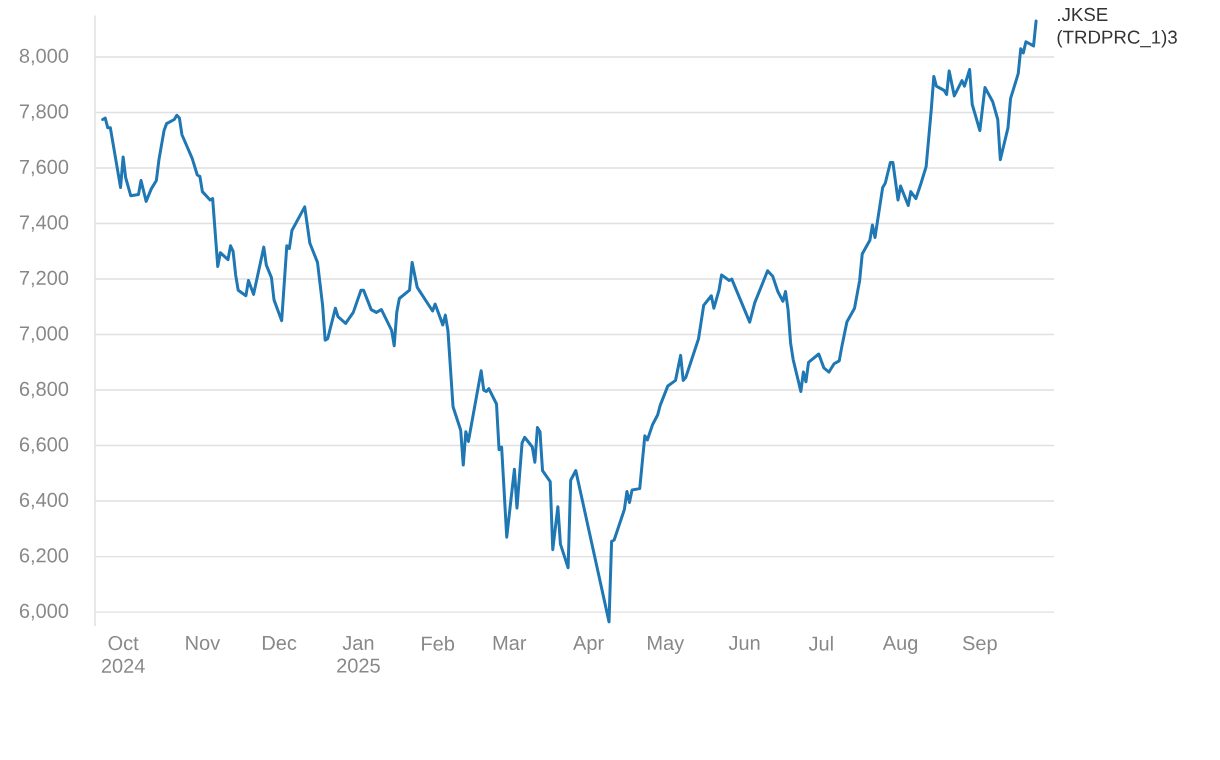 The height and width of the screenshot is (760, 1220). I want to click on x-tick-label: Jun, so click(744, 643).